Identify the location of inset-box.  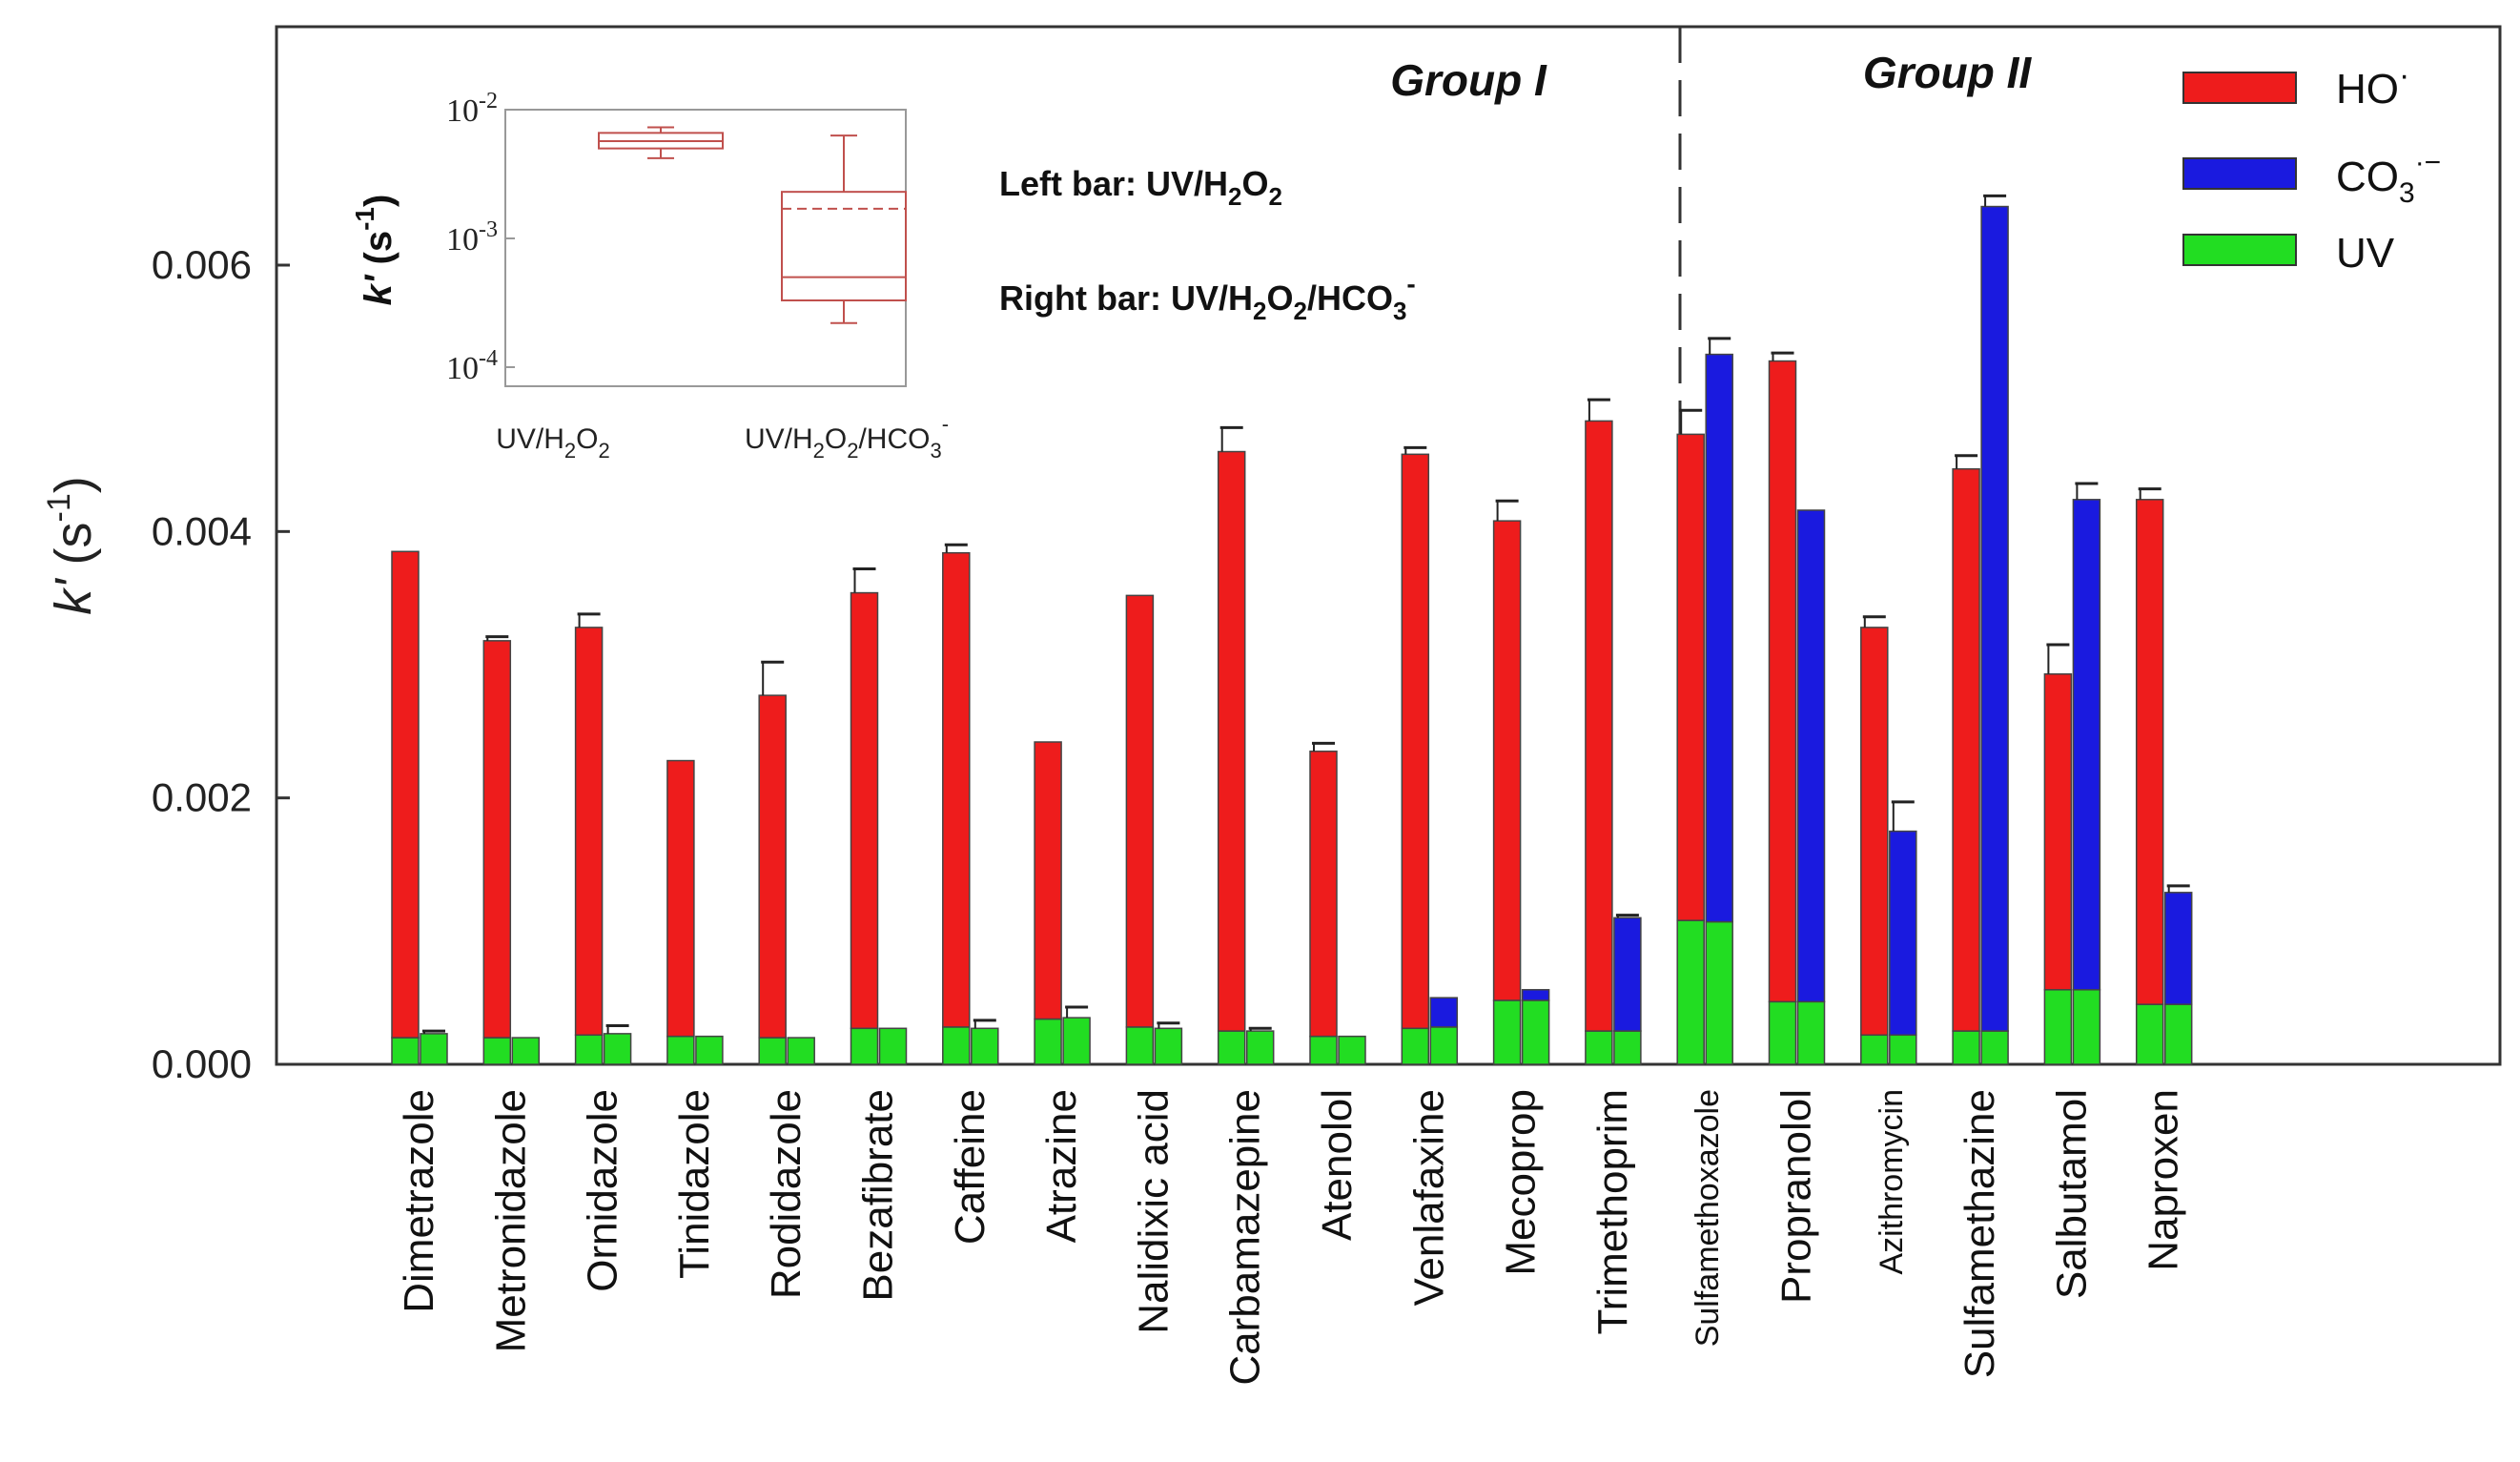
(844, 229).